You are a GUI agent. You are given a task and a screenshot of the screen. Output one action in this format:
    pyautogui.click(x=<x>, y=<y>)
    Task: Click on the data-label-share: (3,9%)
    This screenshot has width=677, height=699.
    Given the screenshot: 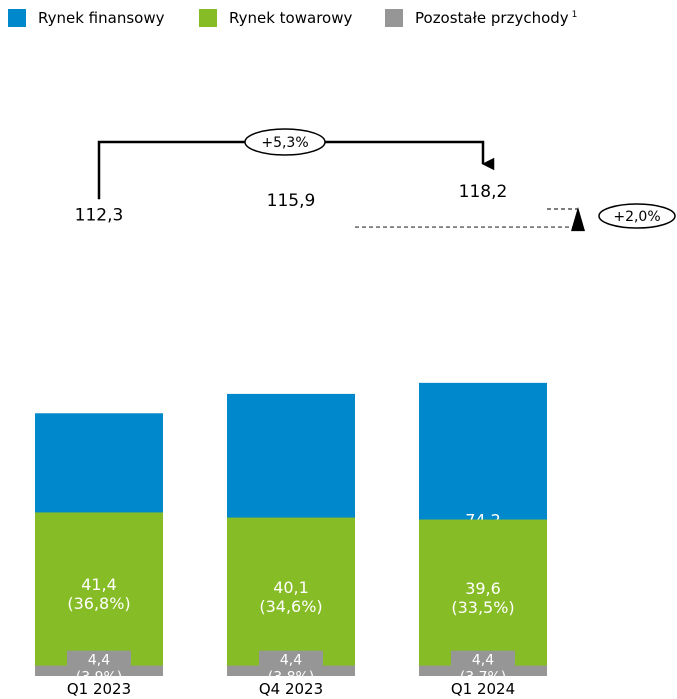 What is the action you would take?
    pyautogui.click(x=99, y=678)
    